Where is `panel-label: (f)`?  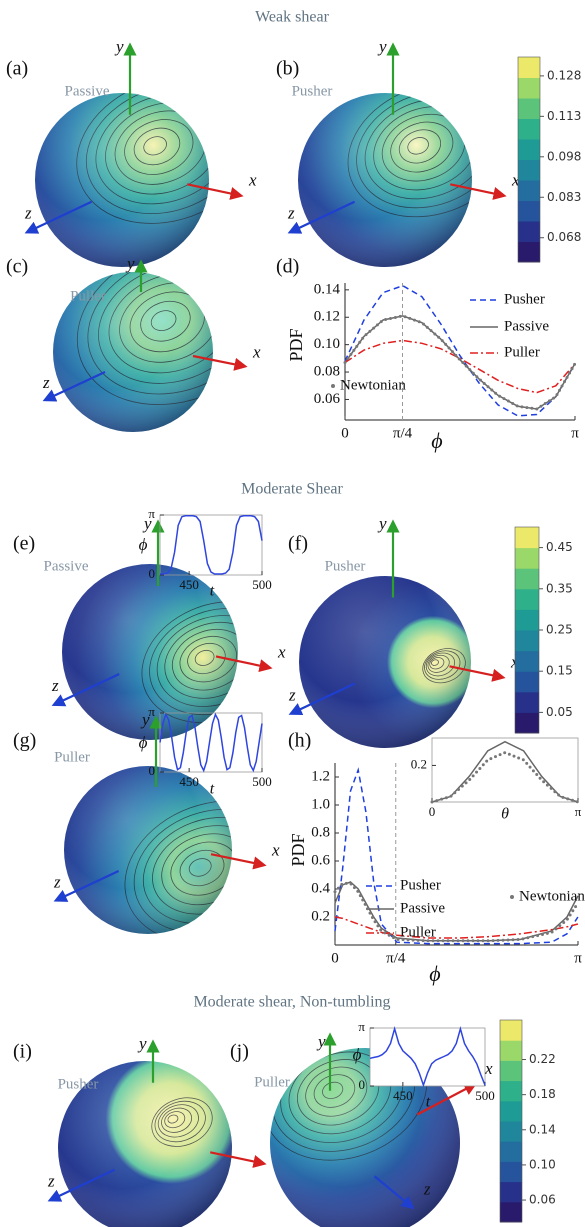
panel-label: (f) is located at coordinates (298, 544).